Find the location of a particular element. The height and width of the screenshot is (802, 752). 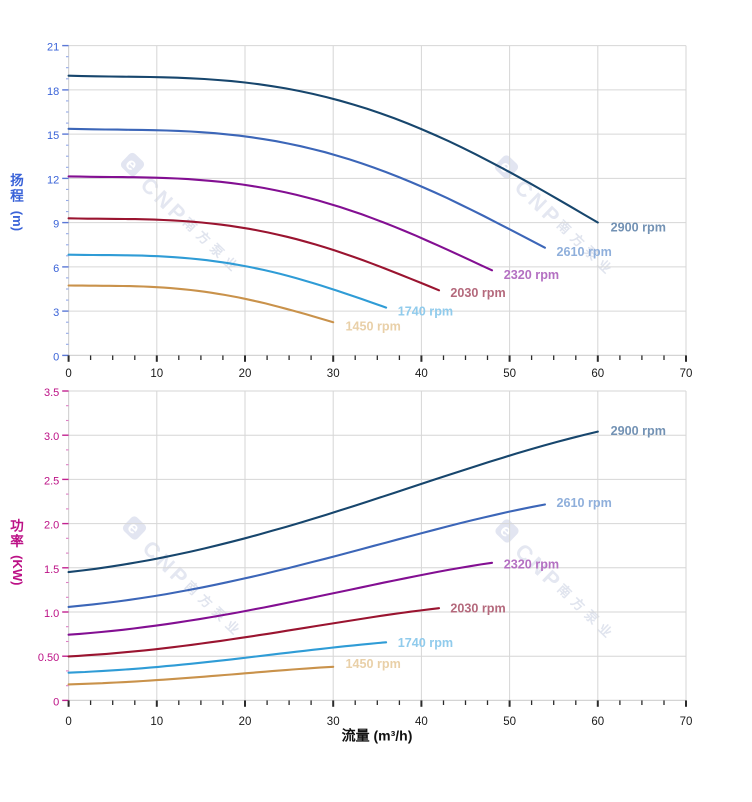

svg-text: 21 is located at coordinates (53, 48).